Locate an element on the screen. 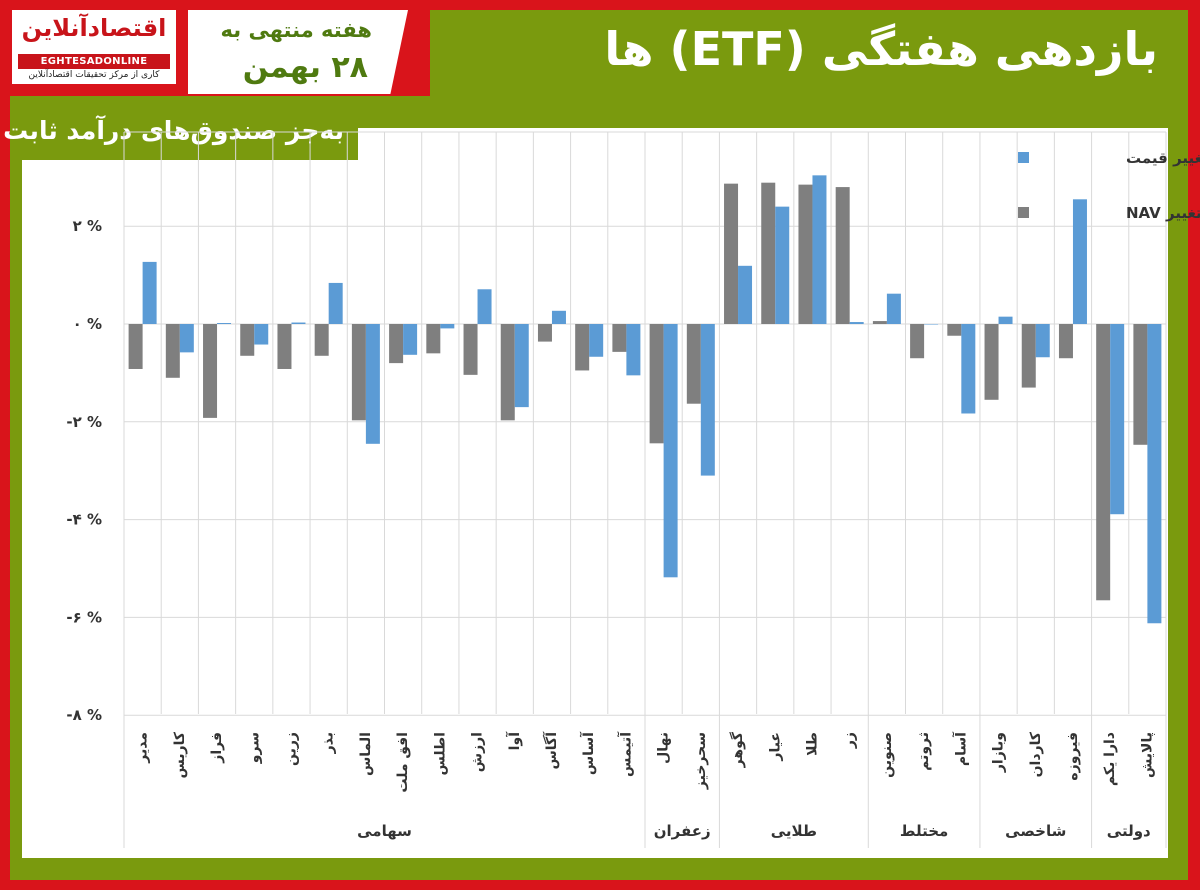  group-label: طلایی is located at coordinates (794, 831).